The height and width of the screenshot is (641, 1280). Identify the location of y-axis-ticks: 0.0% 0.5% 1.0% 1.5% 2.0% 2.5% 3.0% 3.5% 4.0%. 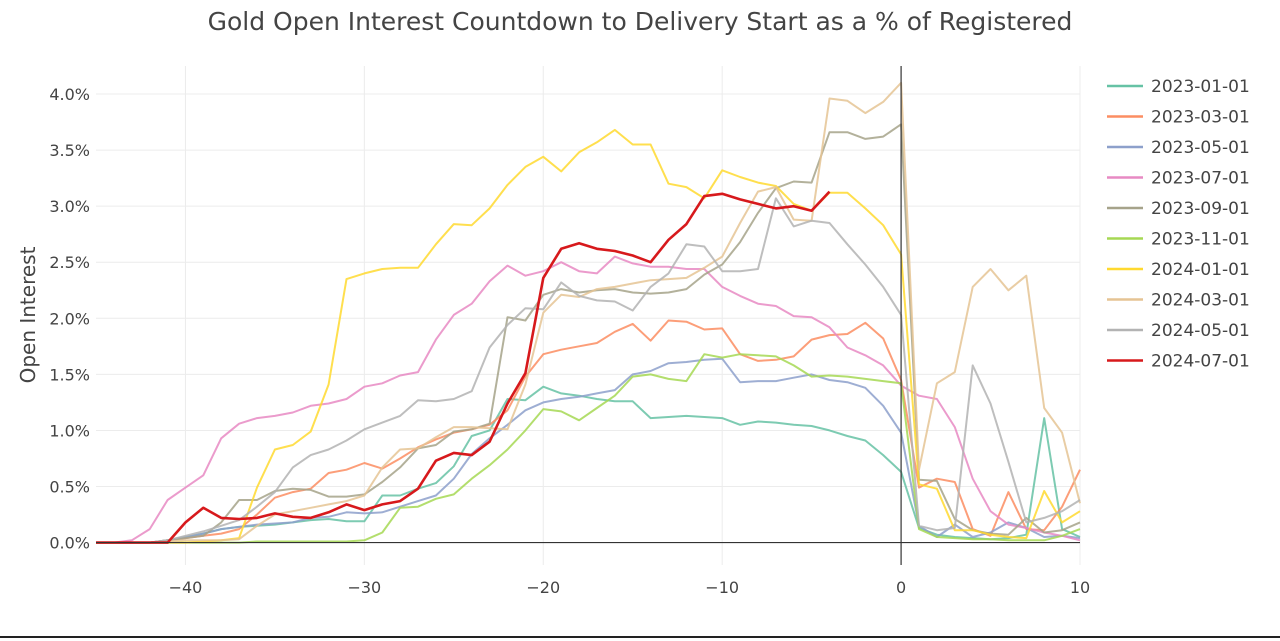
(69, 319).